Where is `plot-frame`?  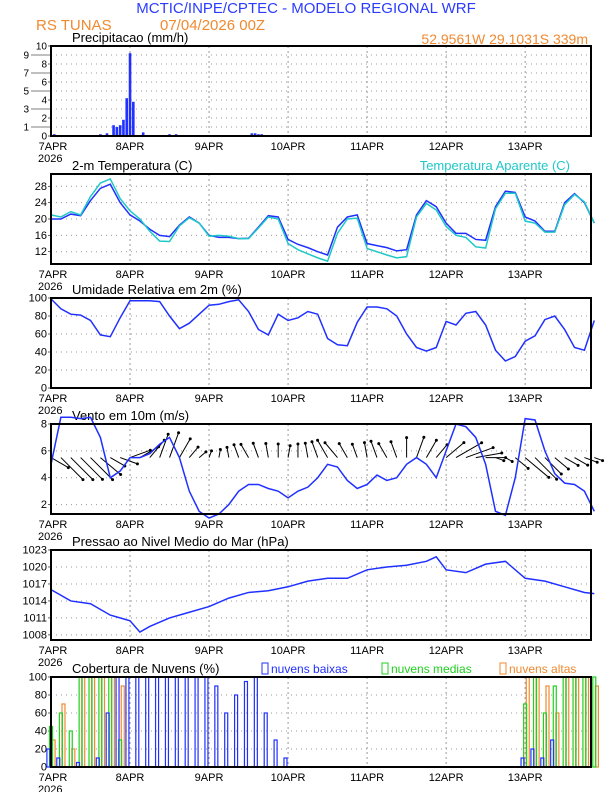 plot-frame is located at coordinates (321, 595).